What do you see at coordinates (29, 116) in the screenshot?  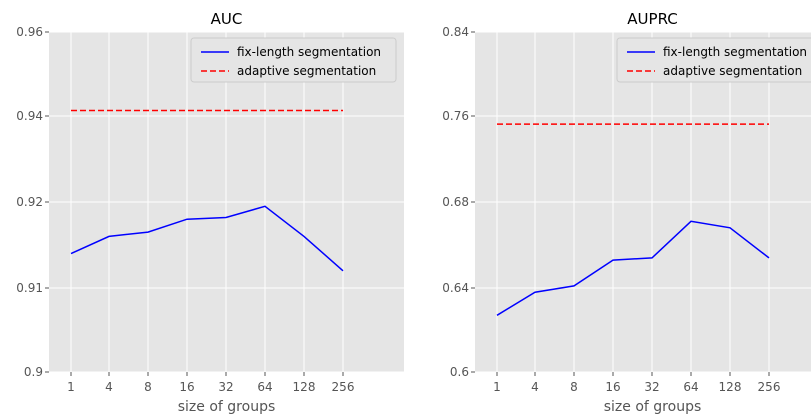 I see `y-tick-label: 0.94` at bounding box center [29, 116].